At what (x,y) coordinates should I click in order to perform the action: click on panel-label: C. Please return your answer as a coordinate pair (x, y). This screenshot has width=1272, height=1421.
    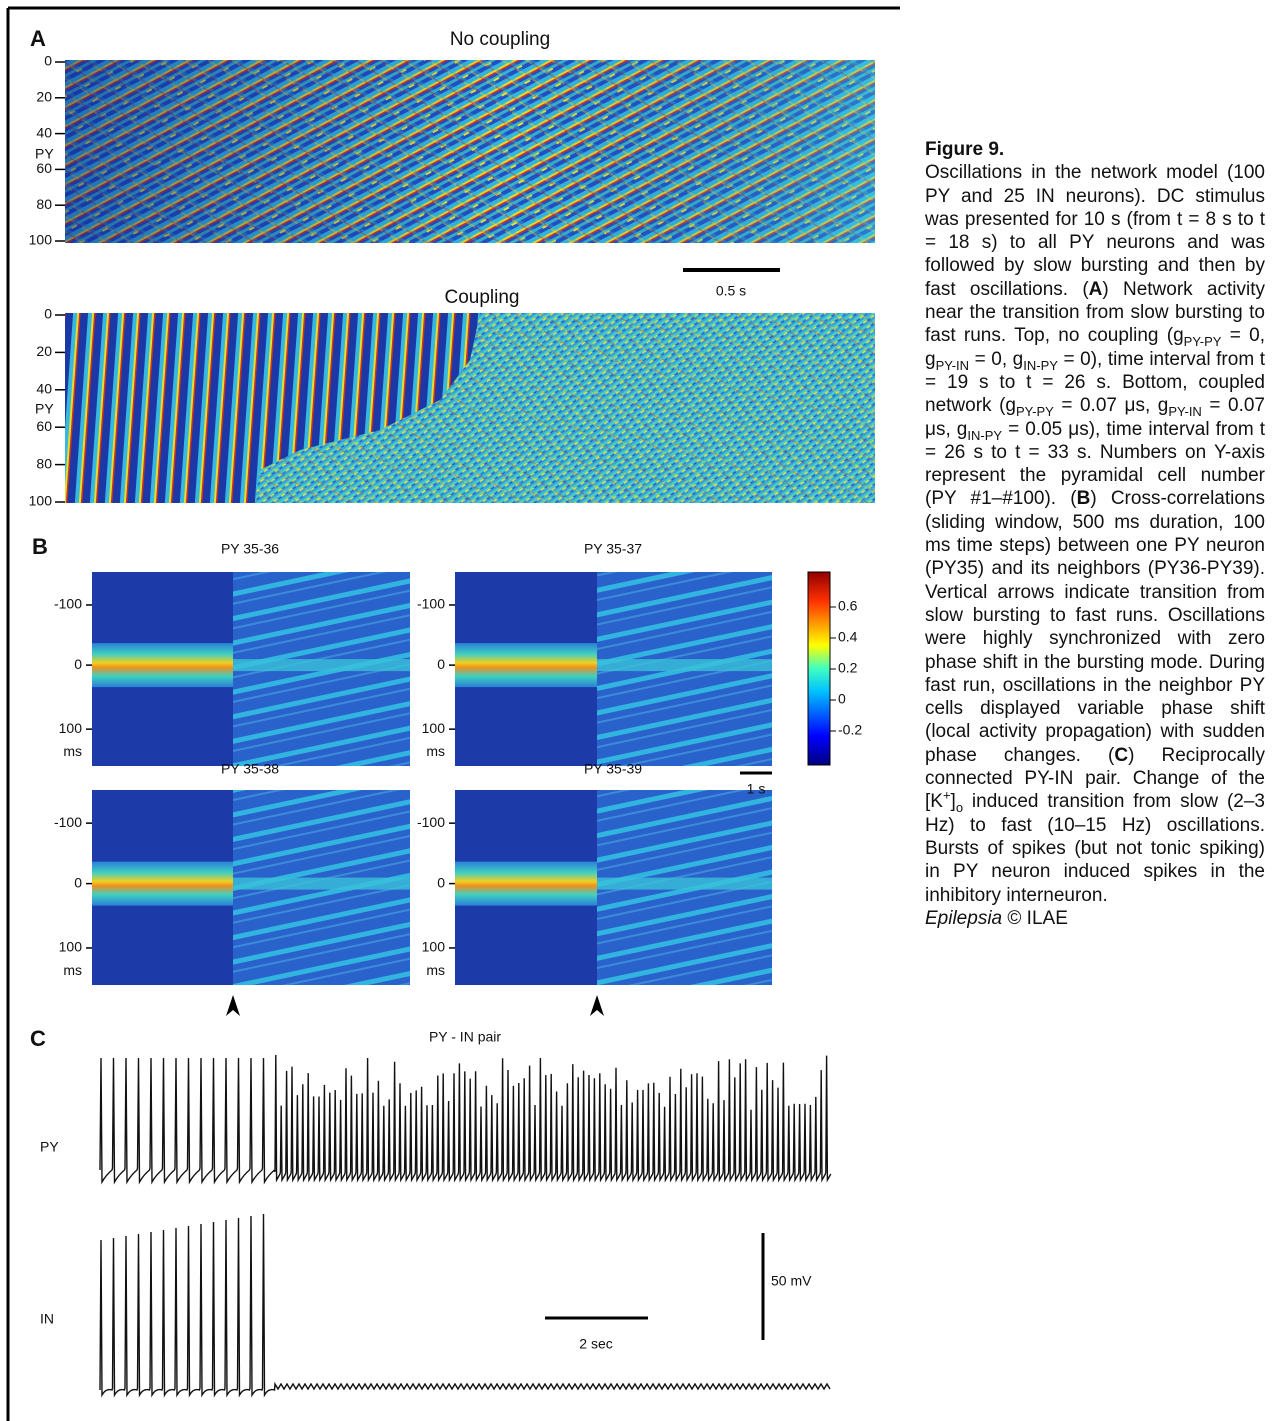
    Looking at the image, I should click on (38, 1038).